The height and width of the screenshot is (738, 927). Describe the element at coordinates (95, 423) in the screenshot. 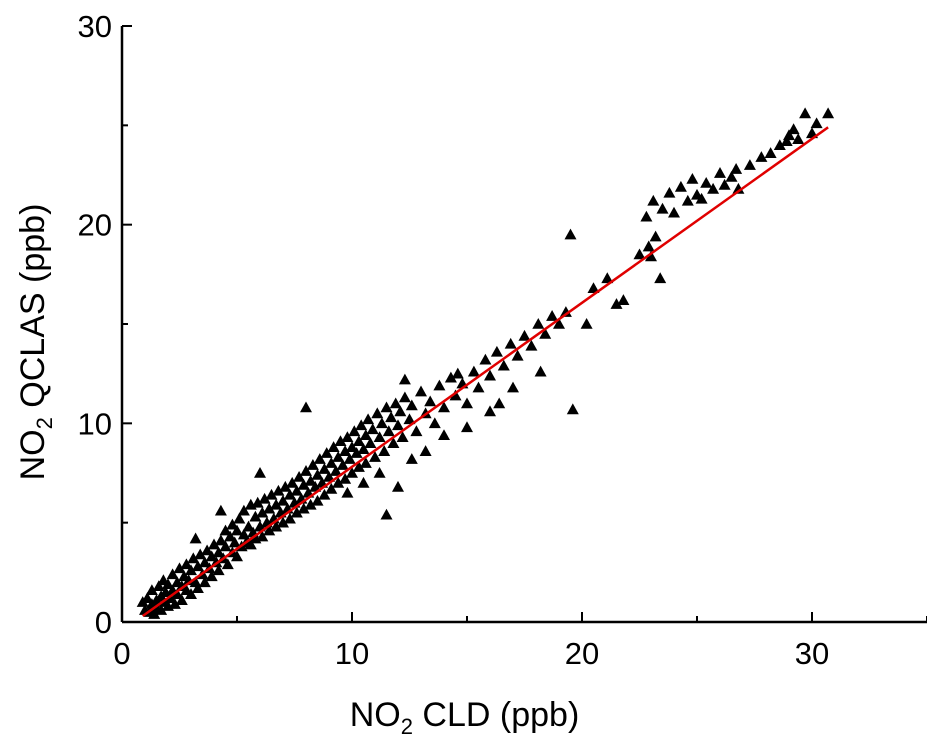

I see `y-tick-label: 10` at that location.